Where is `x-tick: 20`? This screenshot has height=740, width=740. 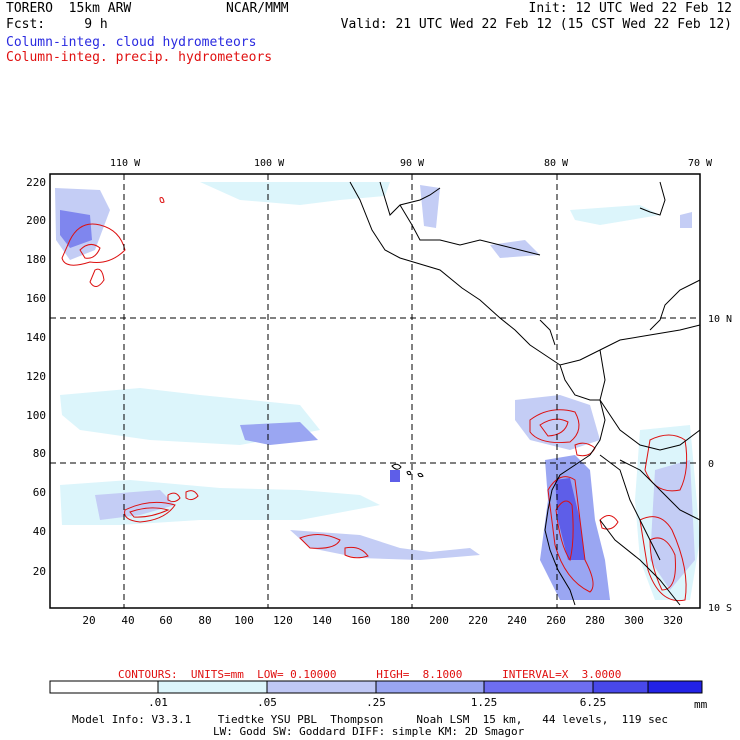
x-tick: 20 is located at coordinates (88, 620).